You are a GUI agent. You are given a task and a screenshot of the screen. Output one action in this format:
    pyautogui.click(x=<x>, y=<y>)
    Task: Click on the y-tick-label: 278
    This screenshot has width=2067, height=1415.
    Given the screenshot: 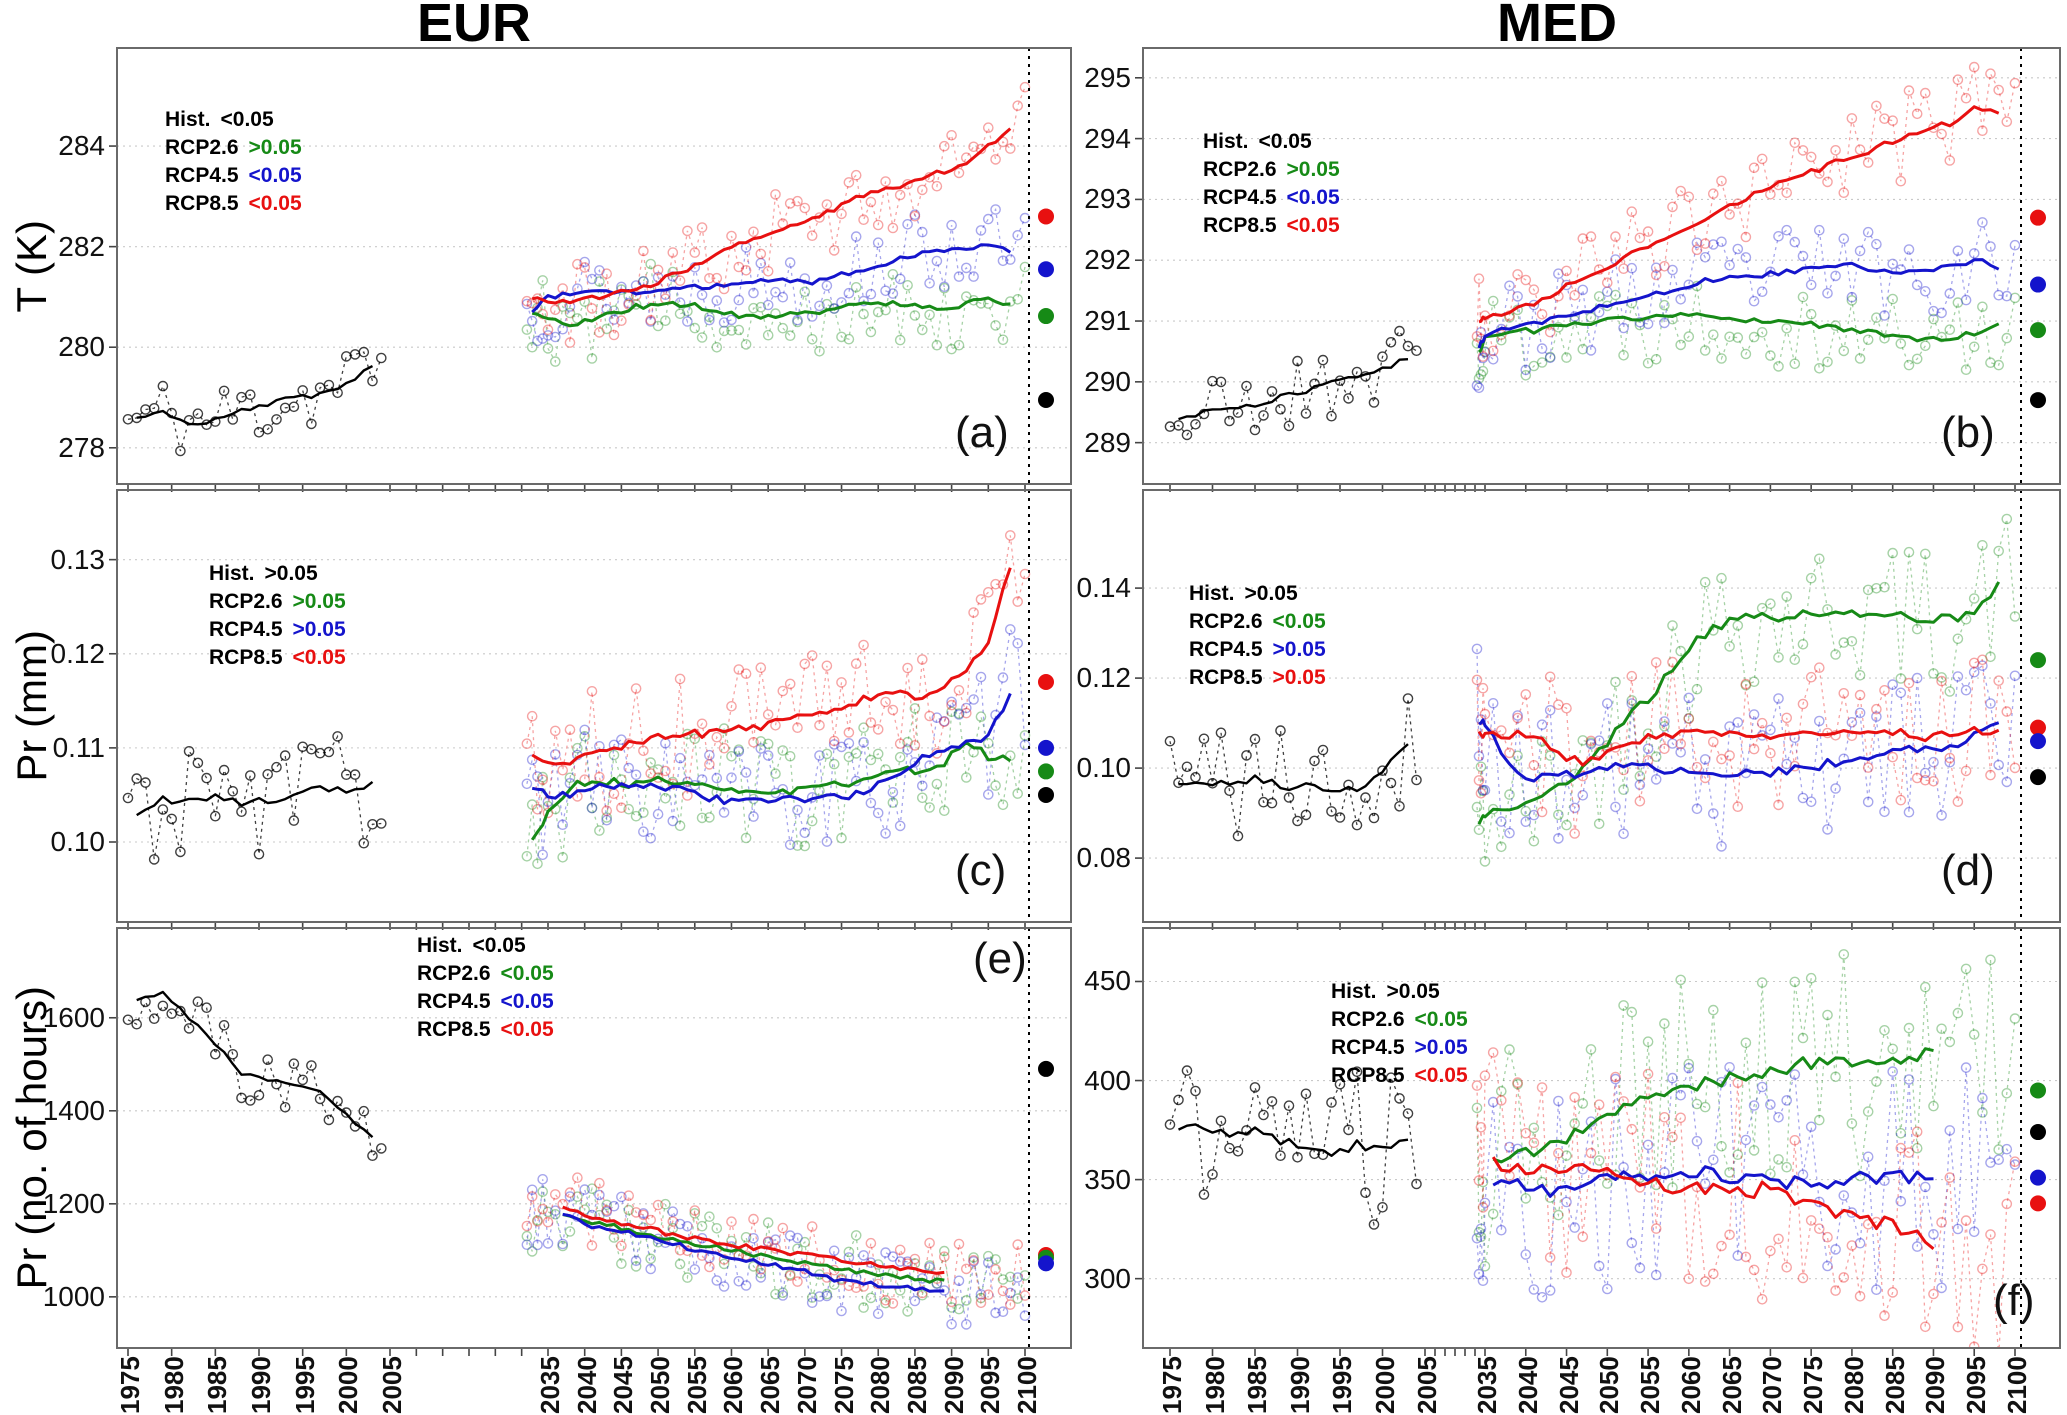 What is the action you would take?
    pyautogui.click(x=81, y=447)
    